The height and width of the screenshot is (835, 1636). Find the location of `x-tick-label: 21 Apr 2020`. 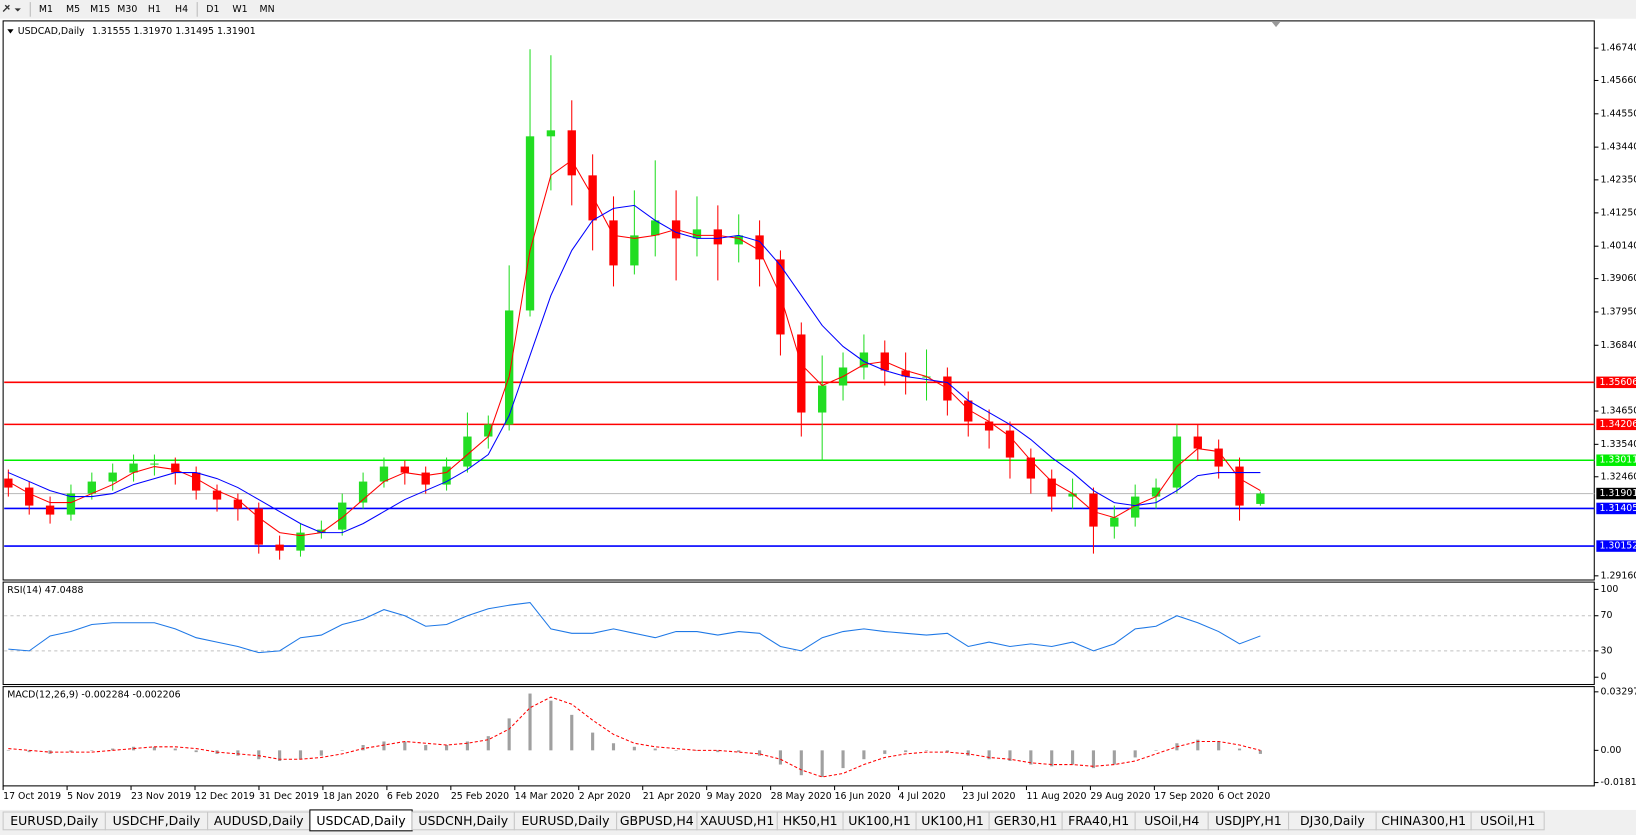

x-tick-label: 21 Apr 2020 is located at coordinates (672, 796).